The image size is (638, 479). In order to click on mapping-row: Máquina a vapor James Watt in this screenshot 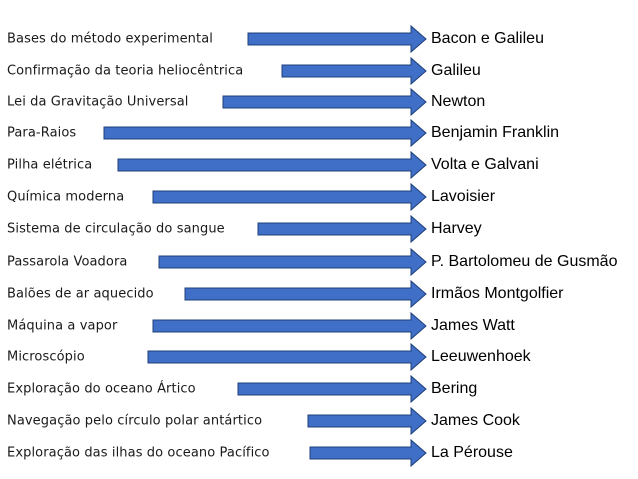, I will do `click(319, 326)`.